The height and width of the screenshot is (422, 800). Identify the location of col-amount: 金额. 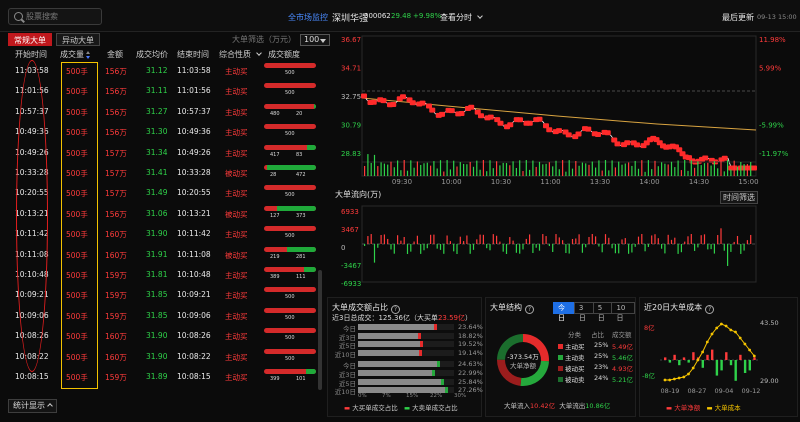
(115, 54).